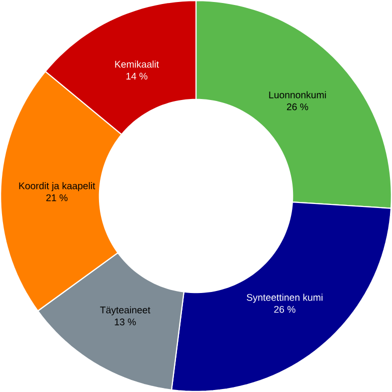 Image resolution: width=392 pixels, height=392 pixels. Describe the element at coordinates (57, 198) in the screenshot. I see `data-label: 21 %` at that location.